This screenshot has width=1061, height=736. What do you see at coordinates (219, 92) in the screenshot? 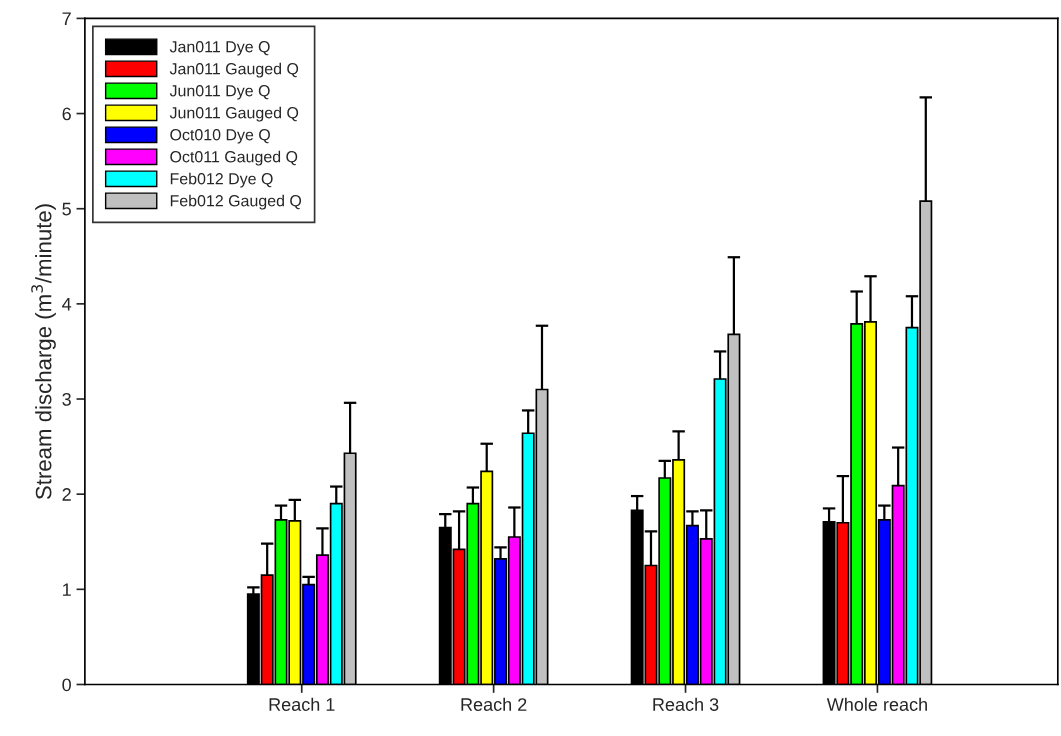
I see `legend-label: Jun011 Dye Q` at bounding box center [219, 92].